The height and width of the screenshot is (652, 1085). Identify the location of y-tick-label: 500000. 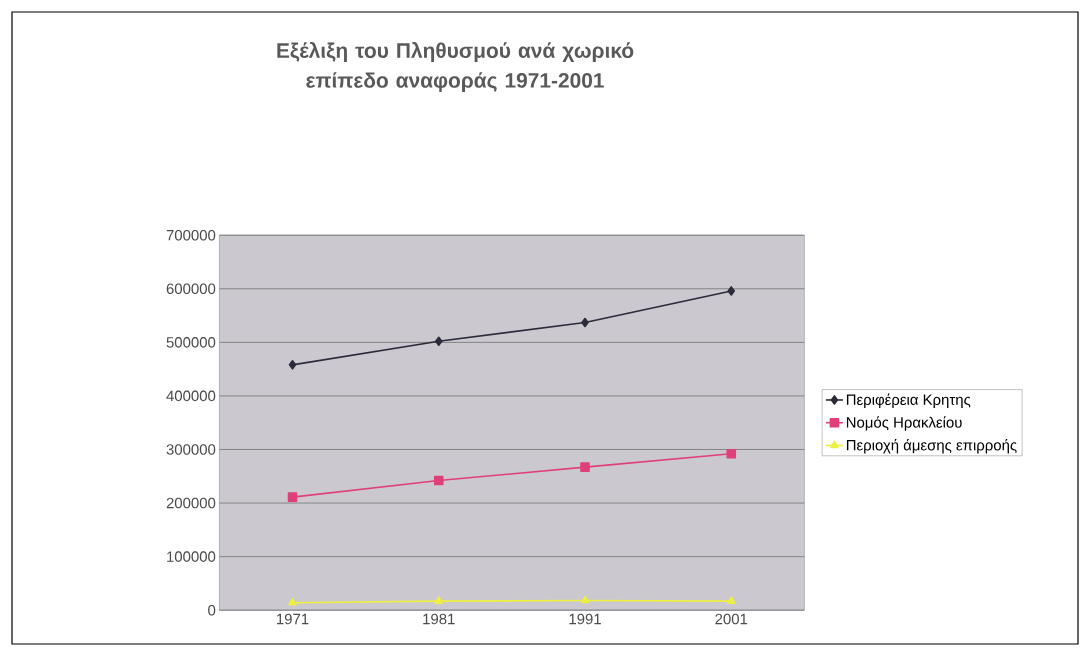
(191, 342).